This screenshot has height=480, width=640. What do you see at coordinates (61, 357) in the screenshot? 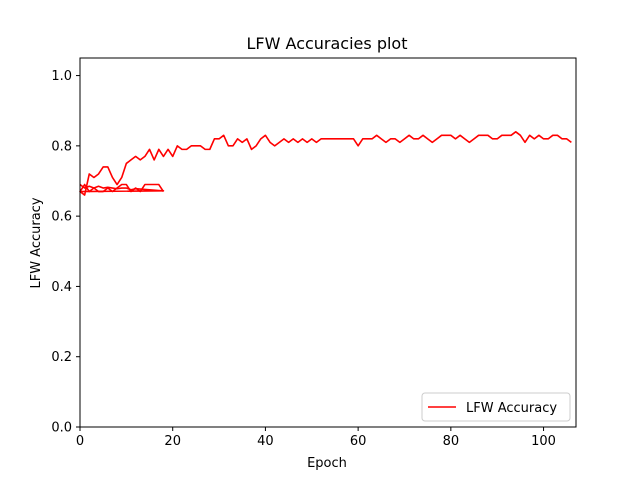
I see `y-tick-label-1: 0.2` at bounding box center [61, 357].